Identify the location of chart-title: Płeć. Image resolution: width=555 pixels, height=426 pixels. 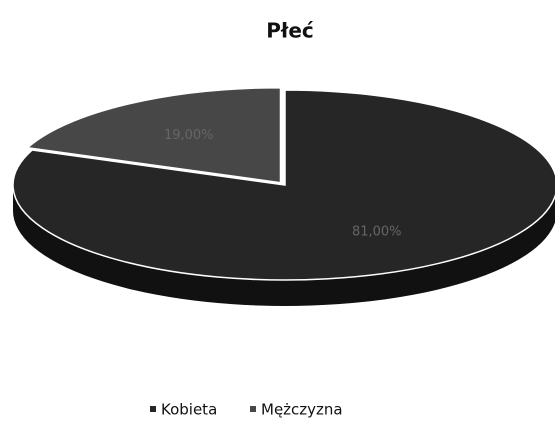
(290, 31).